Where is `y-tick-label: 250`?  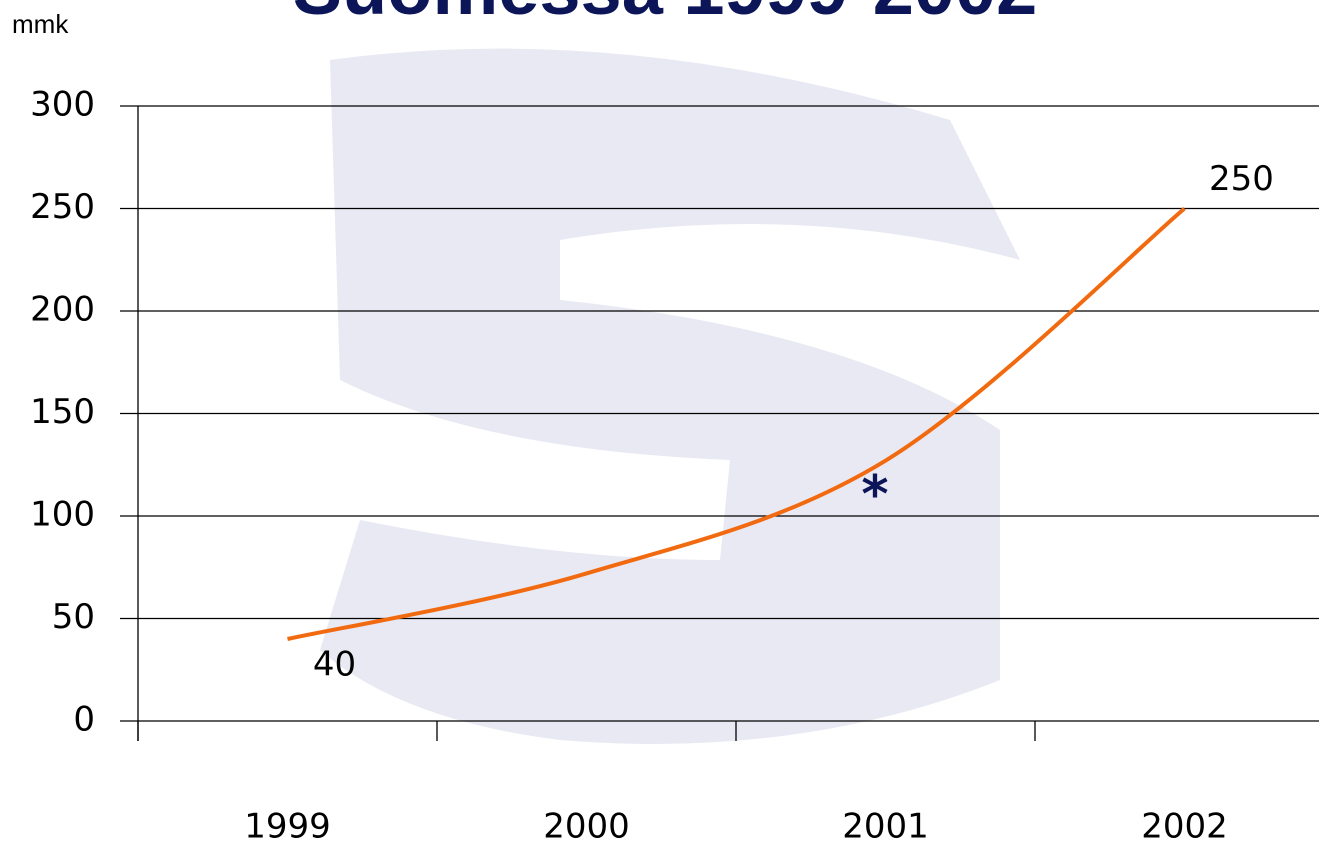 y-tick-label: 250 is located at coordinates (62, 207).